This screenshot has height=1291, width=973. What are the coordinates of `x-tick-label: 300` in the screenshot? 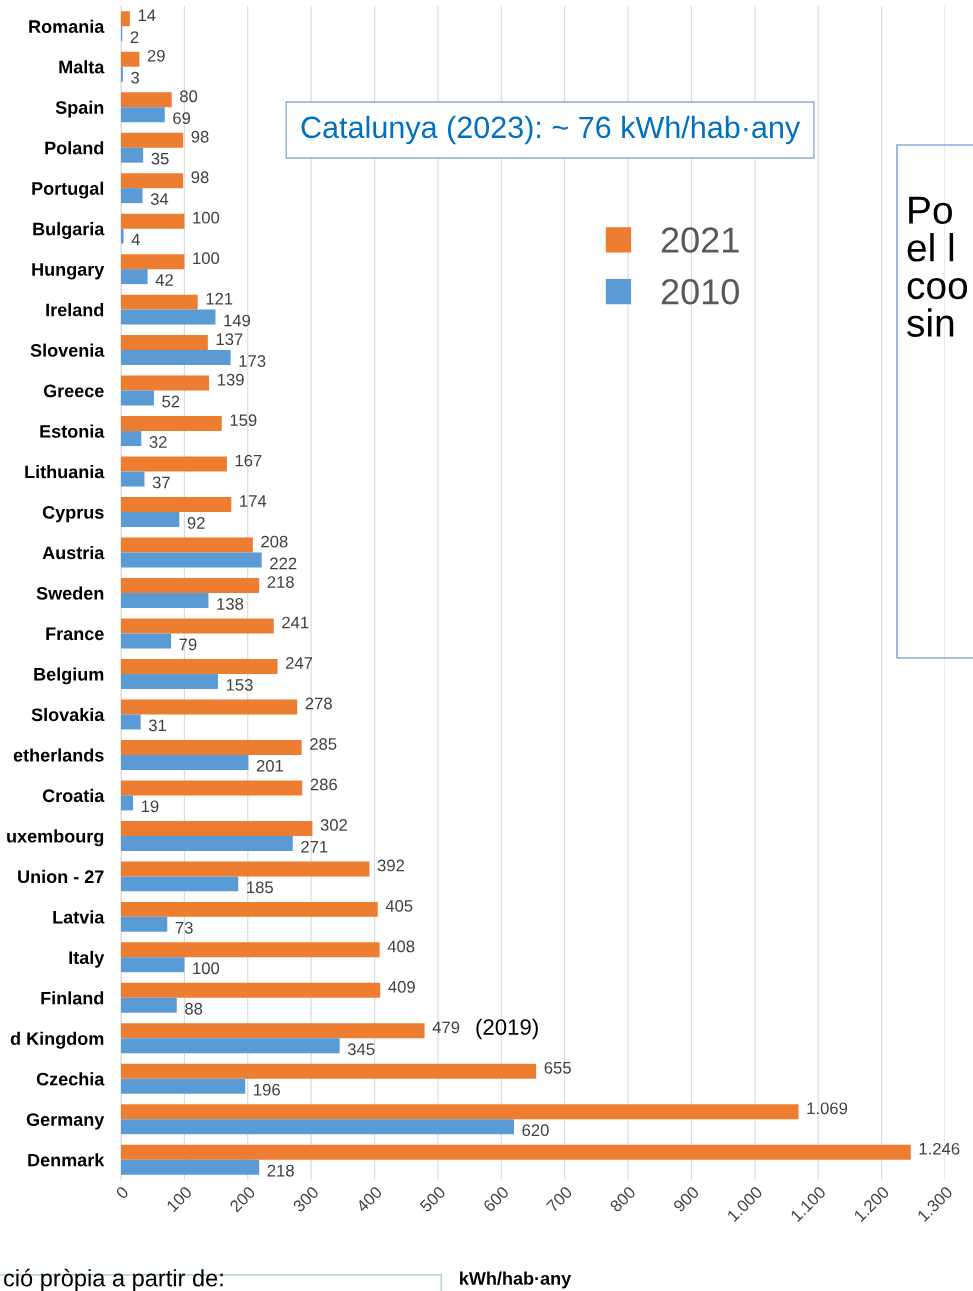 It's located at (306, 1199).